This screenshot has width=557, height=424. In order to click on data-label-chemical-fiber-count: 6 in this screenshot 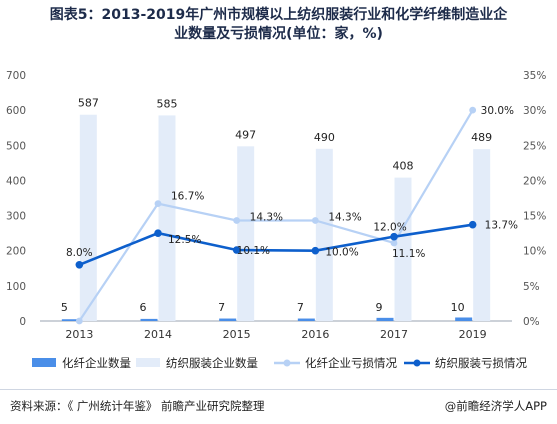, I will do `click(143, 307)`.